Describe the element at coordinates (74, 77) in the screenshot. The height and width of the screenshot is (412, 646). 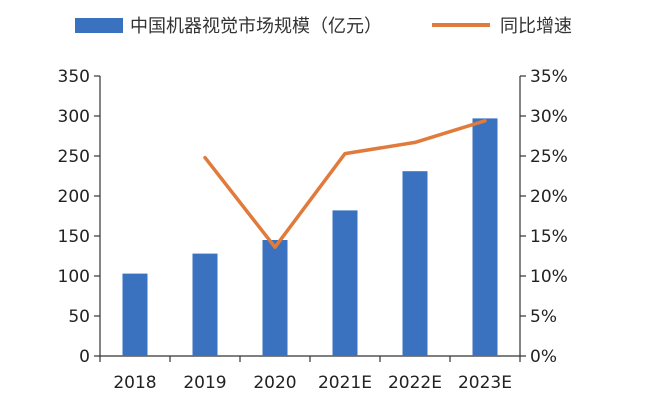
I see `left-tick-label: 350` at that location.